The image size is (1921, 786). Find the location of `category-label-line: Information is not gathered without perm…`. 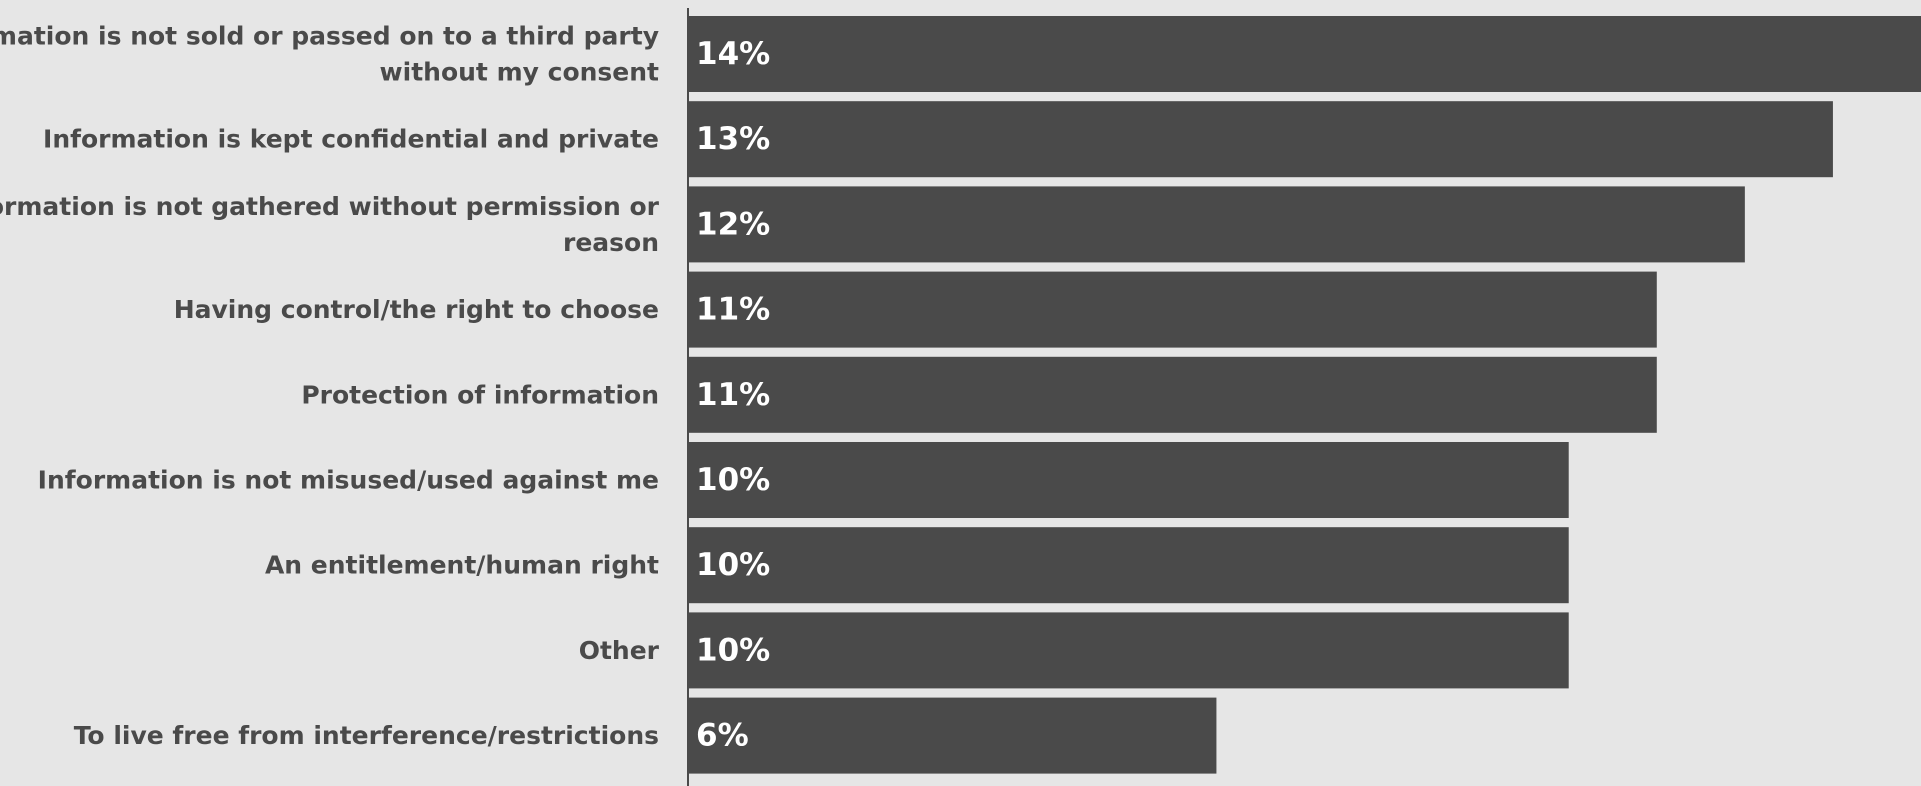

category-label-line: Information is not gathered without perm… is located at coordinates (330, 206).